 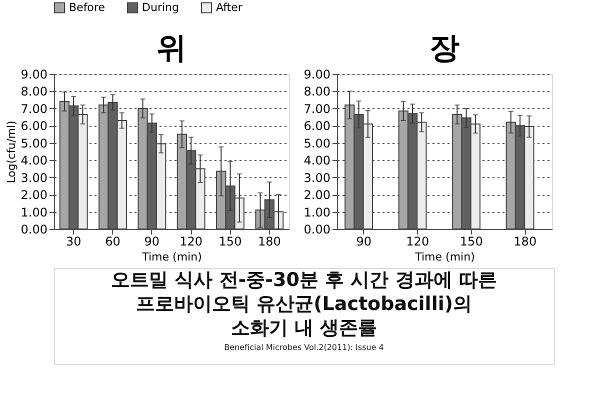 I want to click on chart-title: 장, so click(x=445, y=48).